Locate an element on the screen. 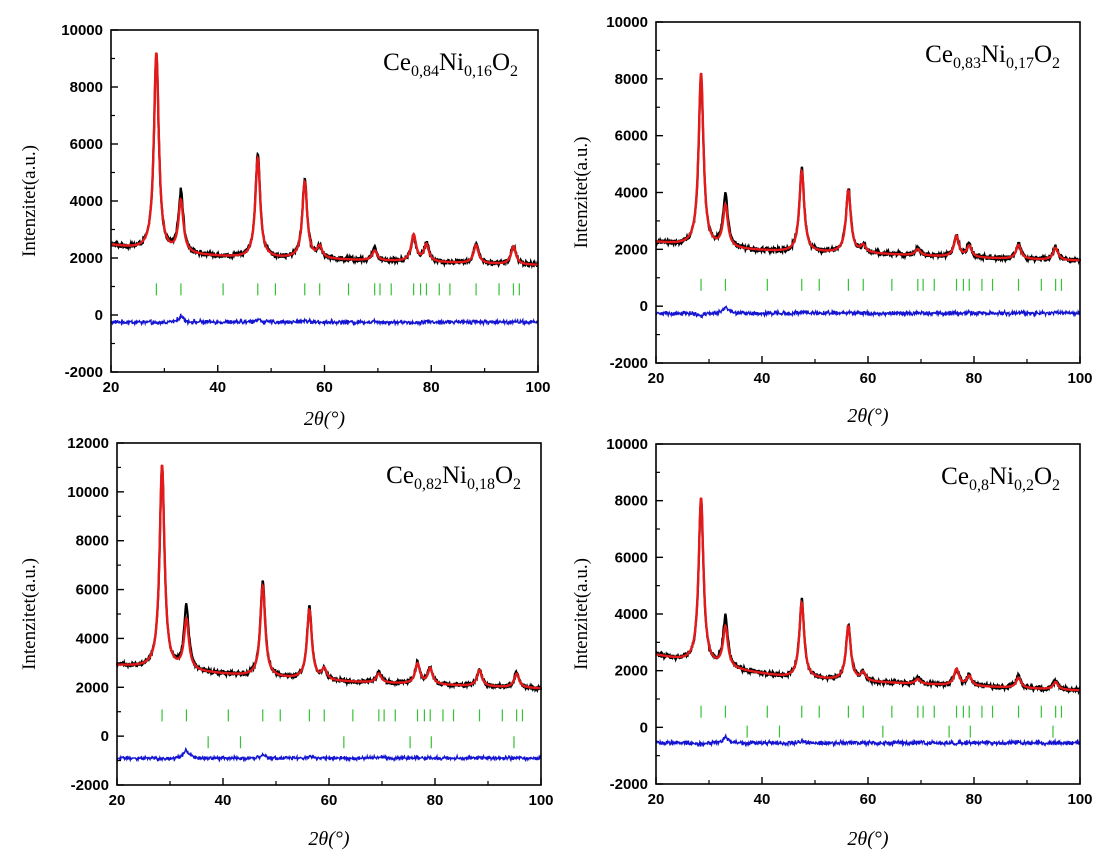 Image resolution: width=1100 pixels, height=858 pixels. composition-label: Ce0,82Ni0,18O2 is located at coordinates (453, 477).